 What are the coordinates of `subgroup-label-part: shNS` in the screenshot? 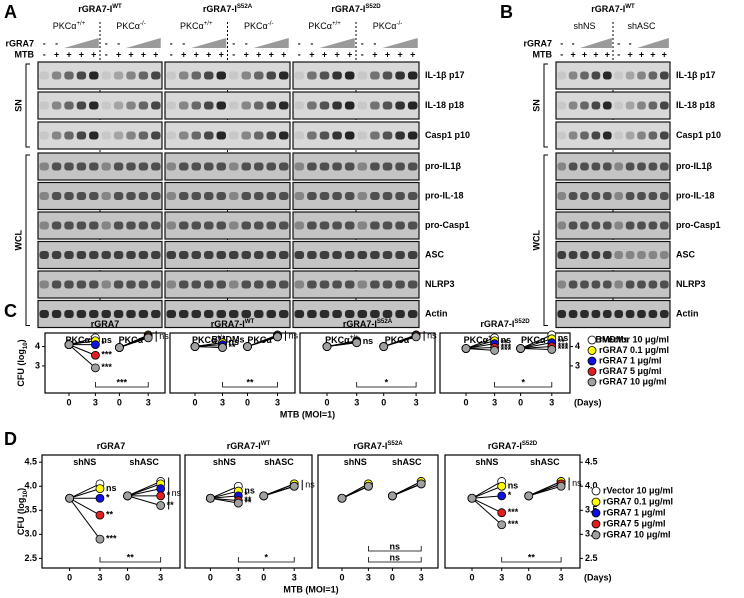 It's located at (584, 26).